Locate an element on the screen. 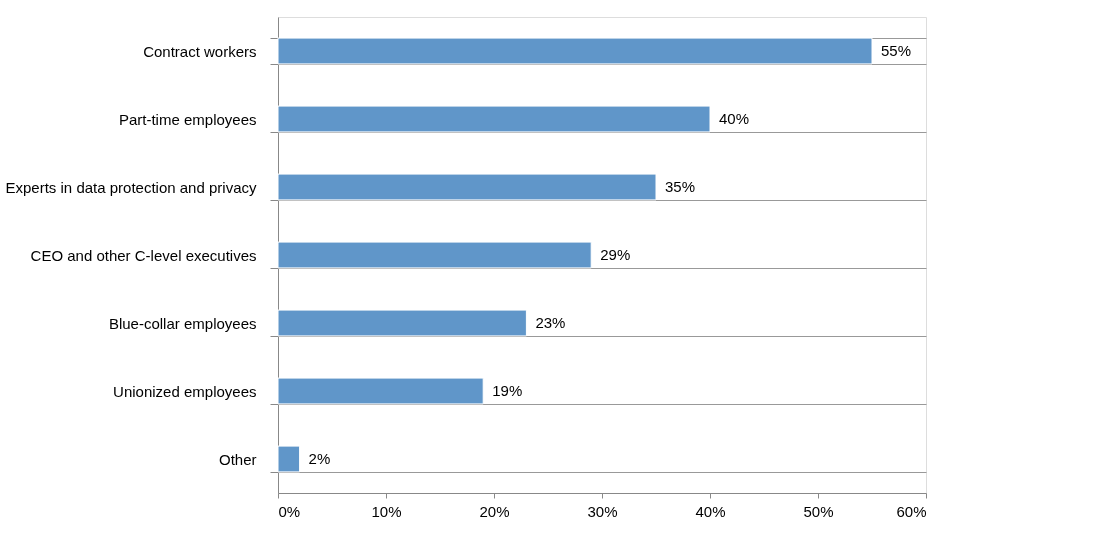  data-label: 19% is located at coordinates (507, 390).